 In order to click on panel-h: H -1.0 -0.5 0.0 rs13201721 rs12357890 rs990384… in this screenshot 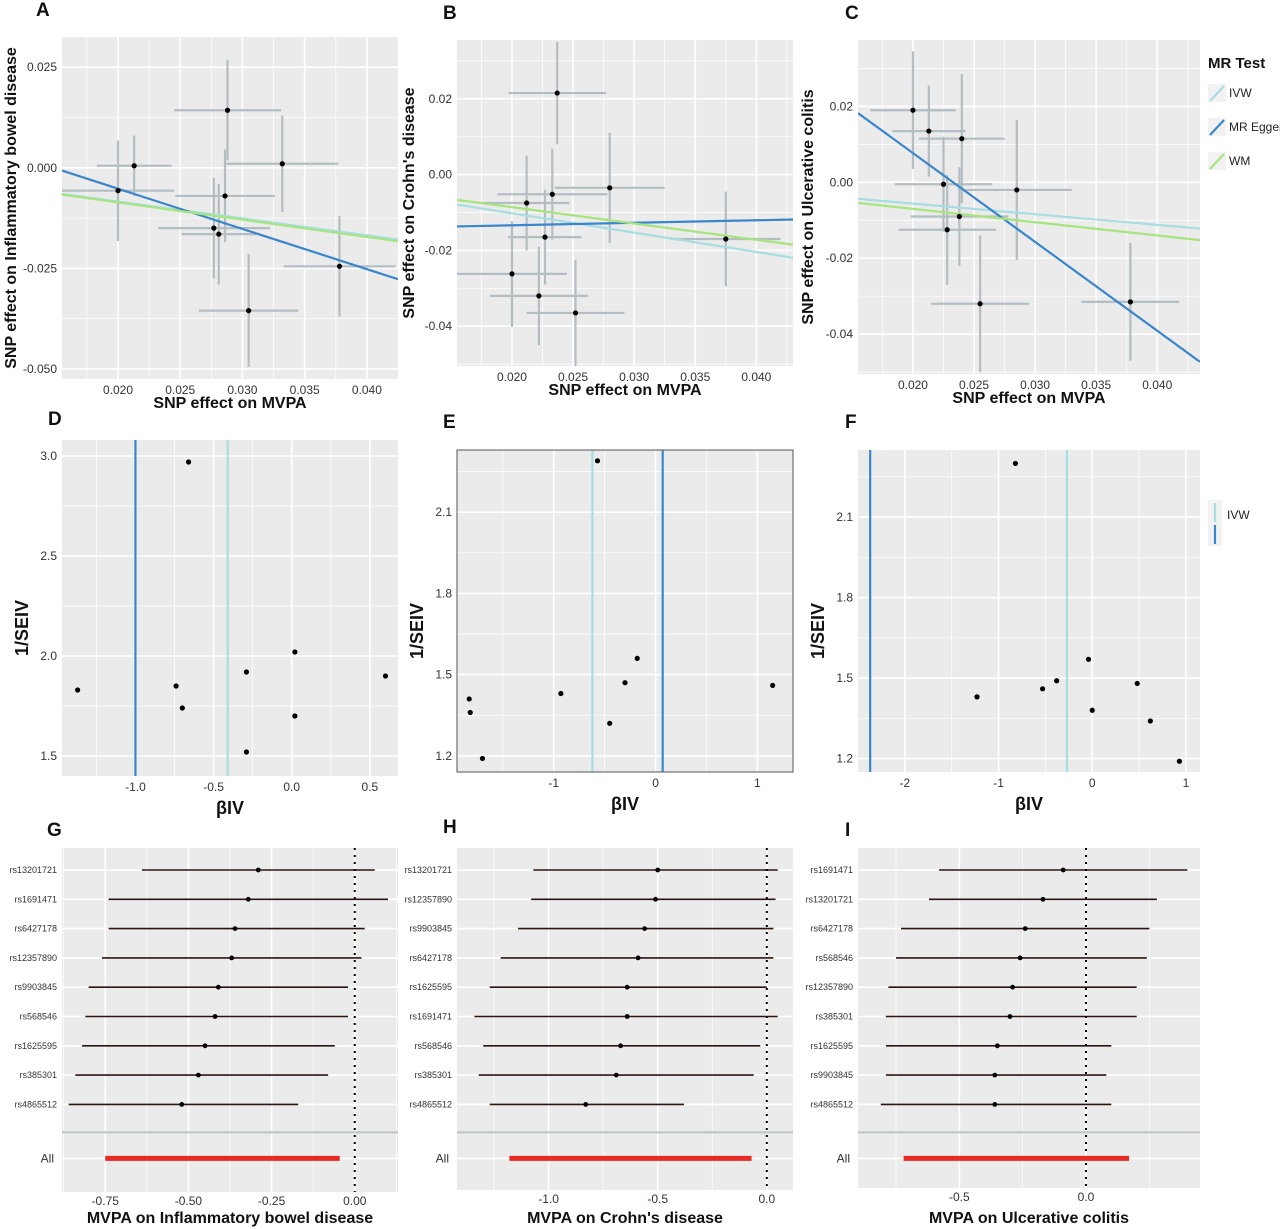, I will do `click(598, 1022)`.